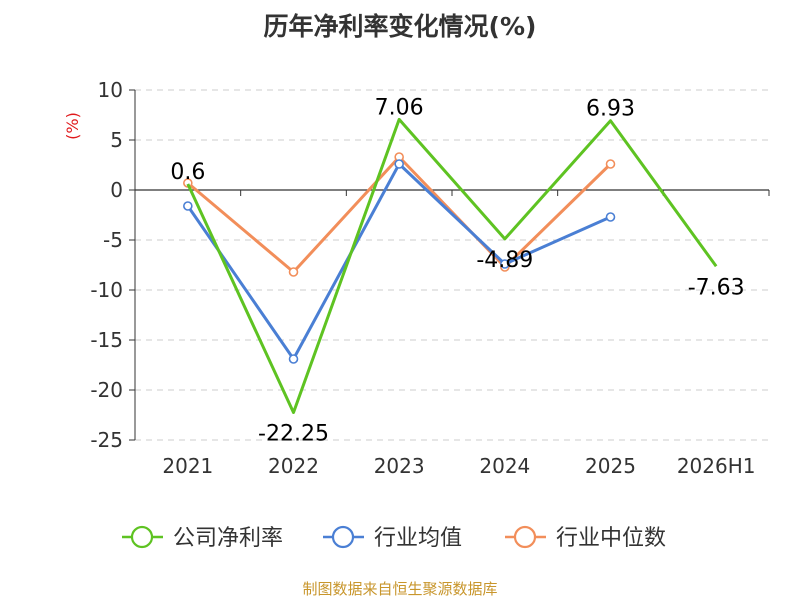 The height and width of the screenshot is (600, 800). Describe the element at coordinates (611, 538) in the screenshot. I see `legend-label: 行业中位数` at that location.